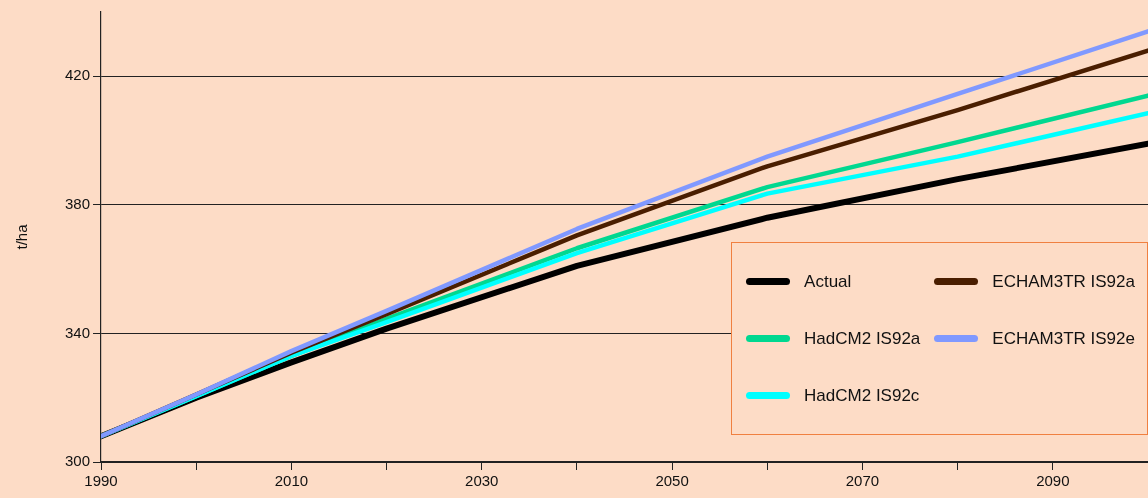  I want to click on y-tick-label: 300, so click(78, 461).